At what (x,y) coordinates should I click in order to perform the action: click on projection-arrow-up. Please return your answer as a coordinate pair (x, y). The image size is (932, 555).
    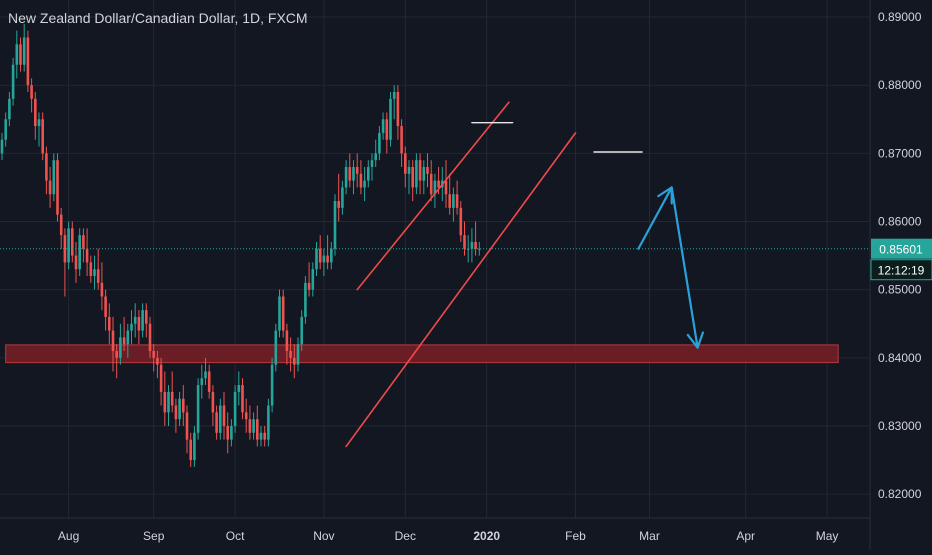
    Looking at the image, I should click on (655, 218).